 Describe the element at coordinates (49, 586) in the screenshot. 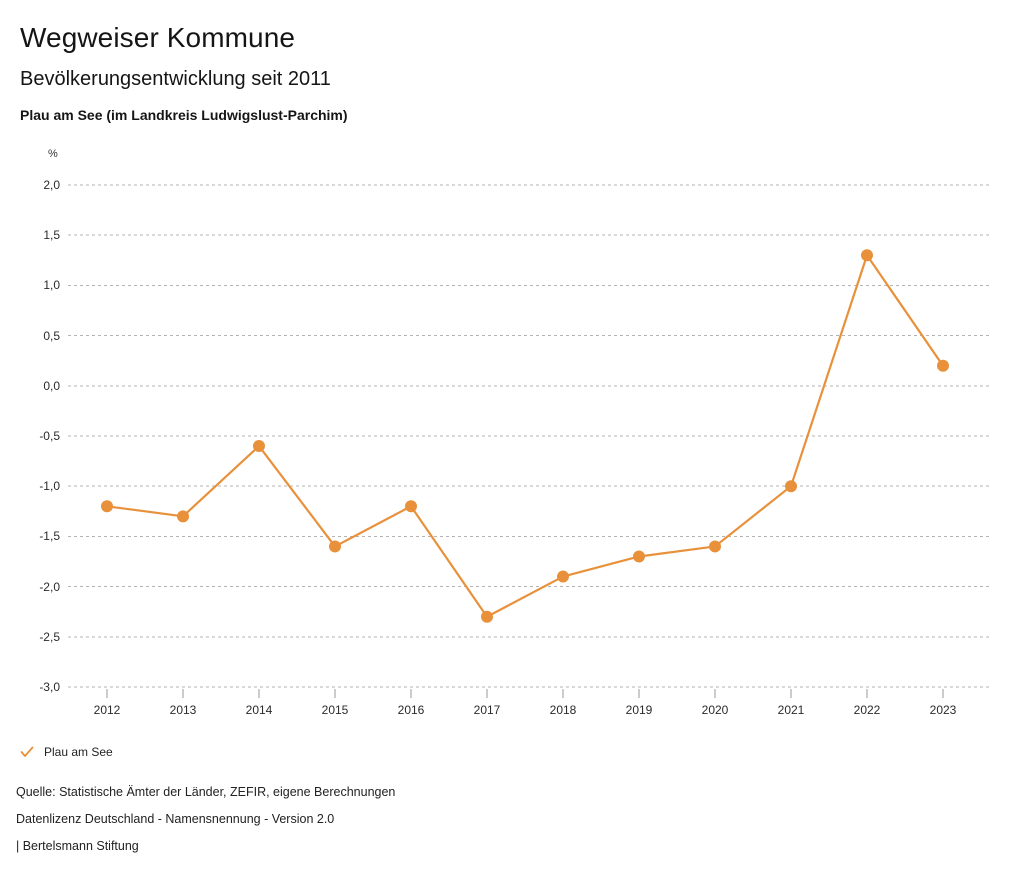

I see `y-axis-tick-label: -2,0` at that location.